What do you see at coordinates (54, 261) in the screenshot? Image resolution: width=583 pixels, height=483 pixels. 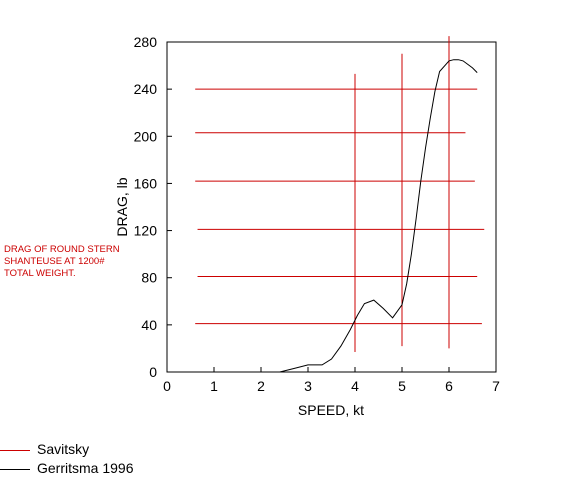 I see `annotation-line-2: SHANTEUSE AT 1200#` at bounding box center [54, 261].